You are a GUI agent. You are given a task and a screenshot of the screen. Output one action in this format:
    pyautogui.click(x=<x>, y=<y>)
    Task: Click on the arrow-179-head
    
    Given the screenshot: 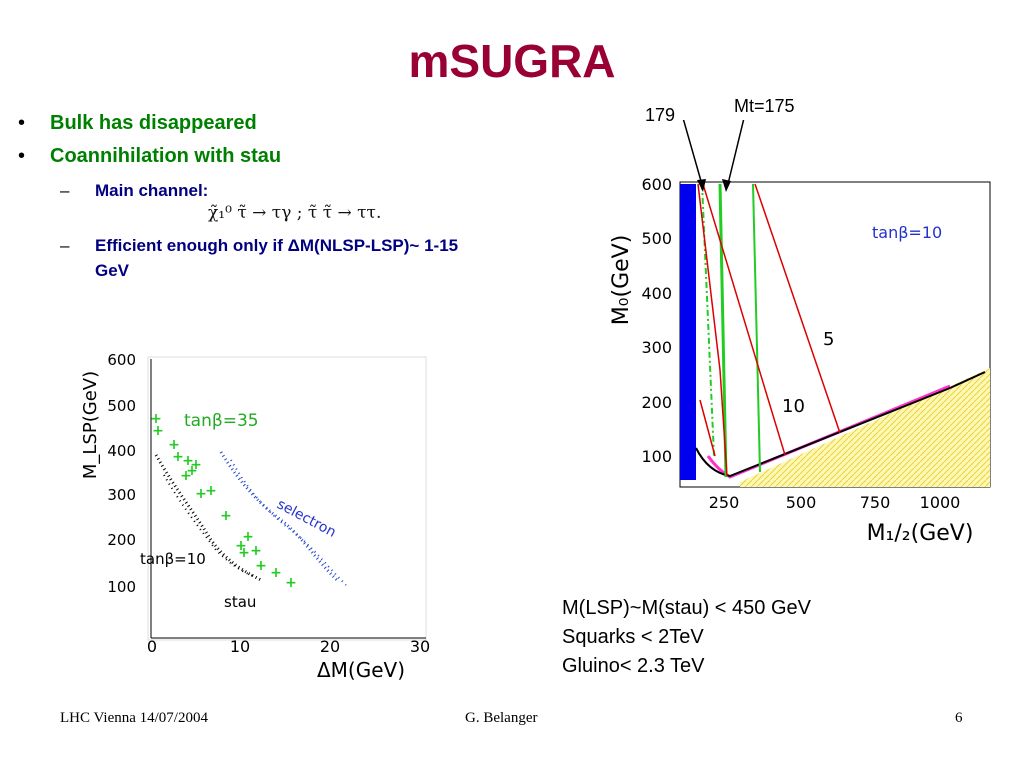 What is the action you would take?
    pyautogui.click(x=701, y=185)
    